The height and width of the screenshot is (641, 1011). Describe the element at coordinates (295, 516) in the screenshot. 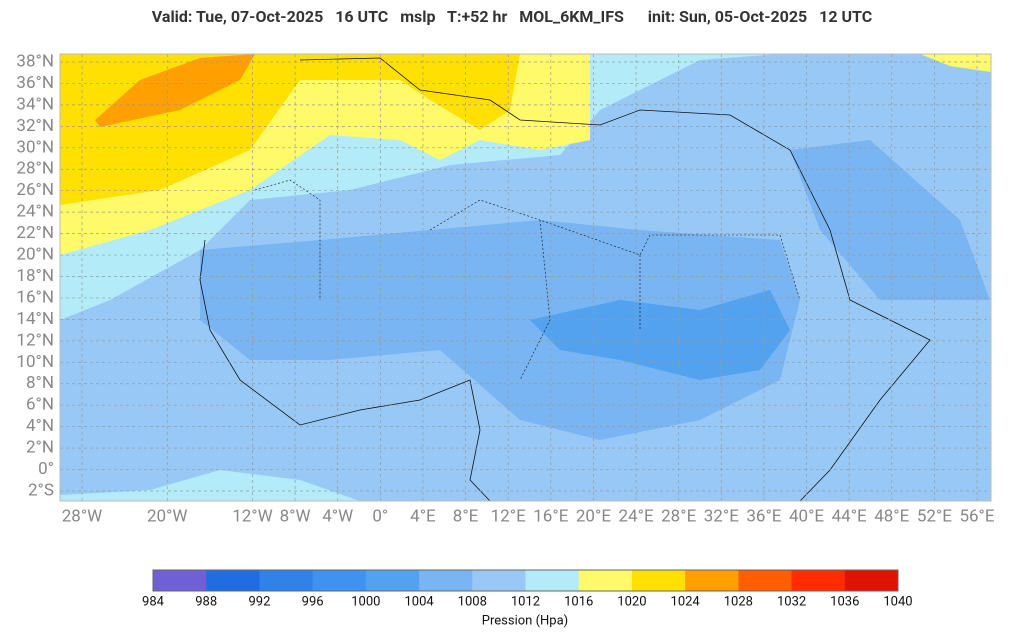

I see `lon-label: 8°W` at that location.